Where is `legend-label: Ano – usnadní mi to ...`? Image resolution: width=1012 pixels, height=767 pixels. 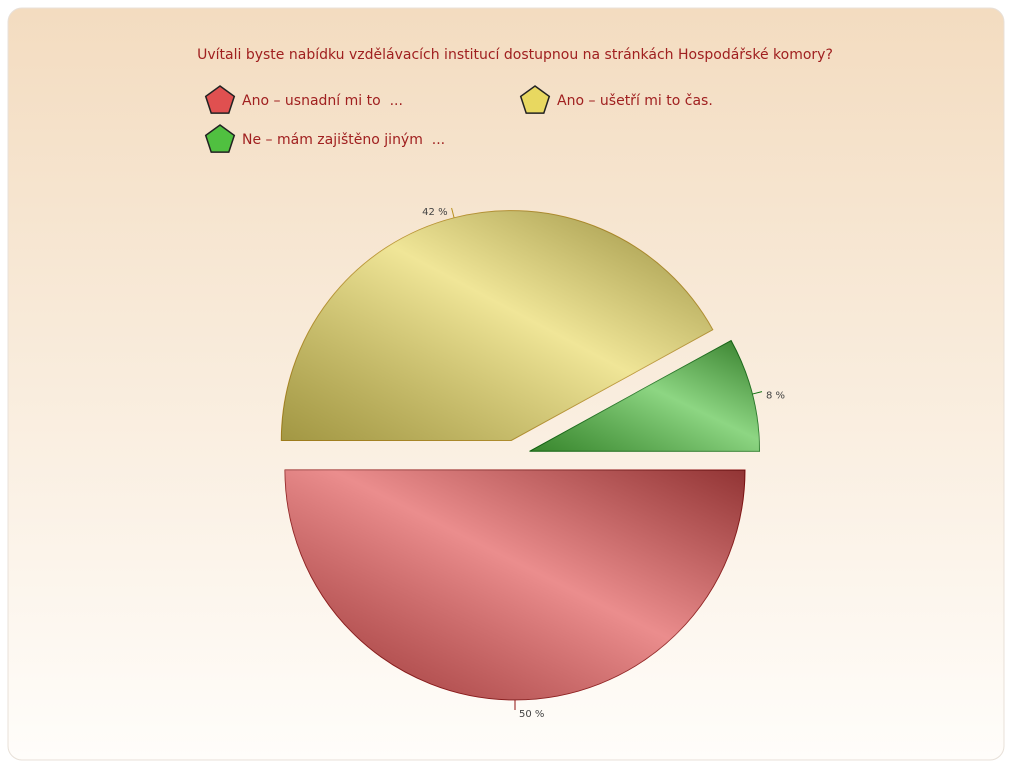 legend-label: Ano – usnadní mi to ... is located at coordinates (322, 101).